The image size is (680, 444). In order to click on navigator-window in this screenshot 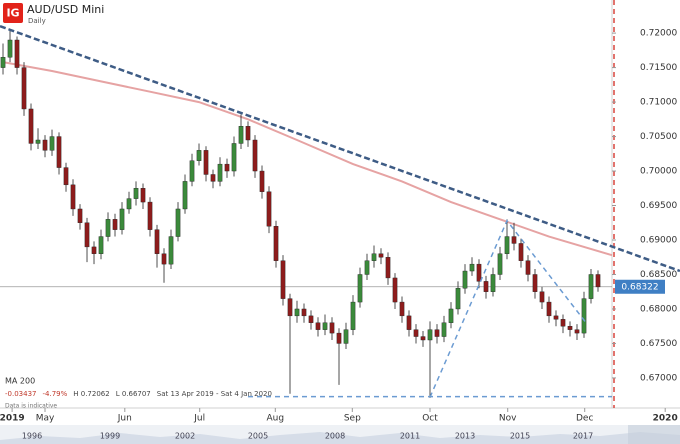, I will do `click(654, 434)`.